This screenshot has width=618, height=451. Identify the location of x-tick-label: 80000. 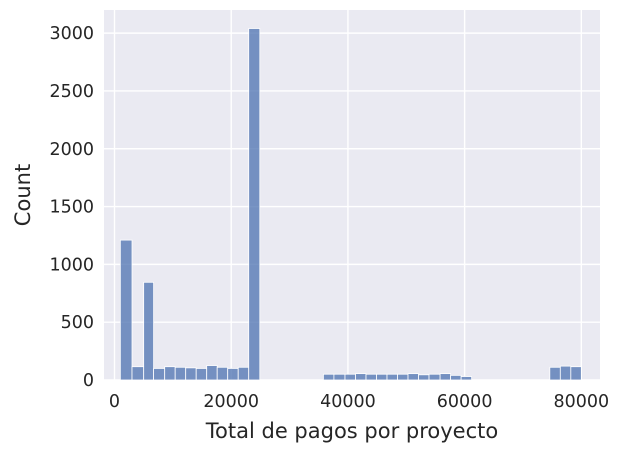
(581, 402).